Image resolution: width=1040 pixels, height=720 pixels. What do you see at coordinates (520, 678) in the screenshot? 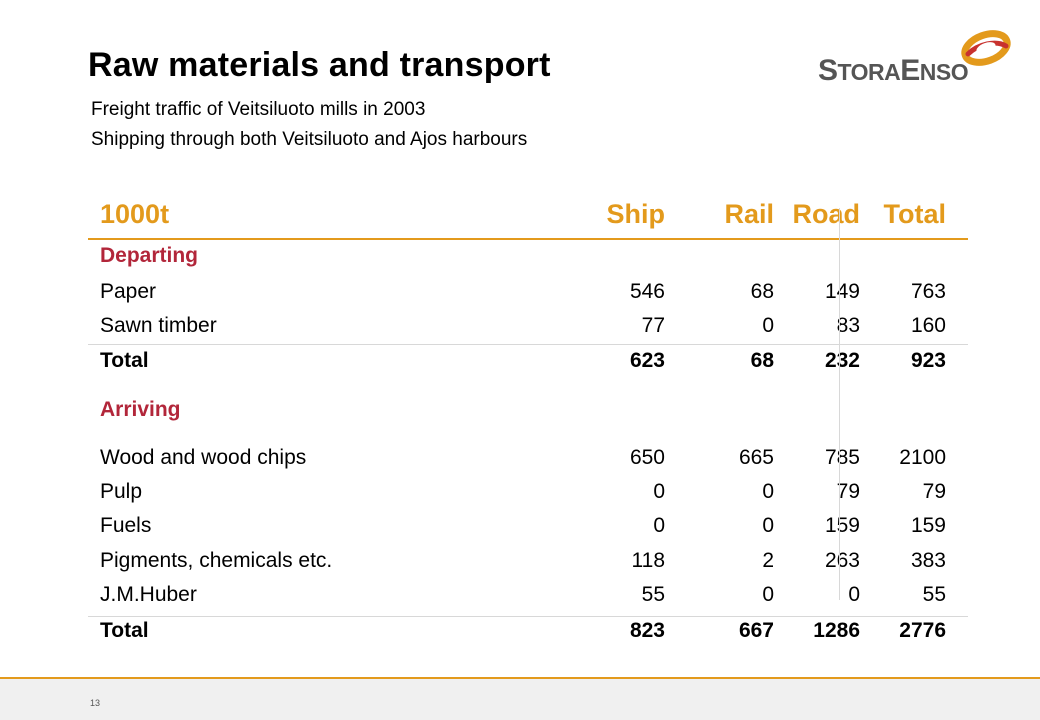
I see `footer-divider` at bounding box center [520, 678].